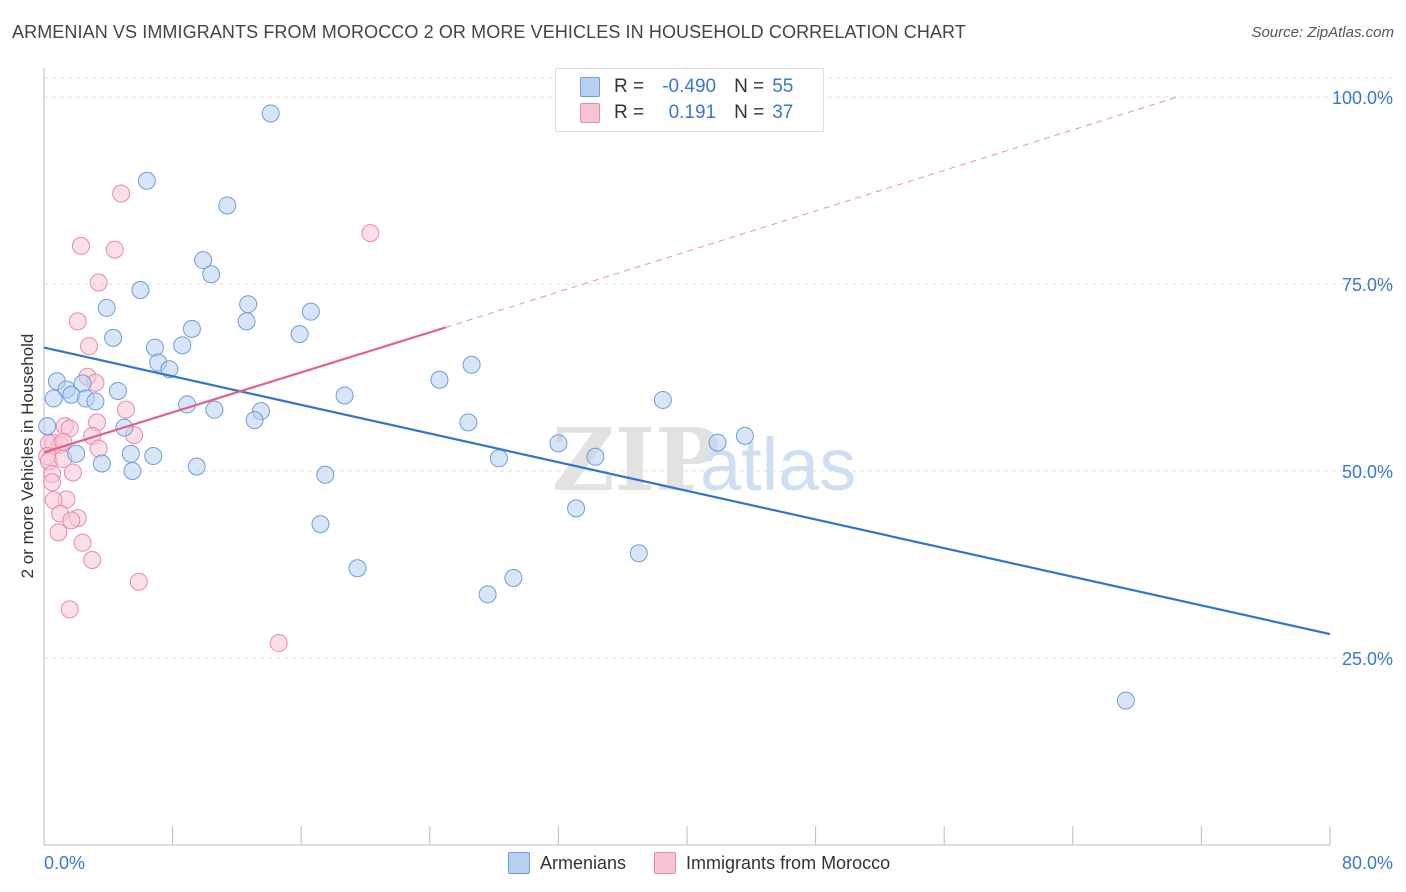 Image resolution: width=1406 pixels, height=892 pixels. Describe the element at coordinates (788, 862) in the screenshot. I see `legend-label-morocco: Immigrants from Morocco` at that location.